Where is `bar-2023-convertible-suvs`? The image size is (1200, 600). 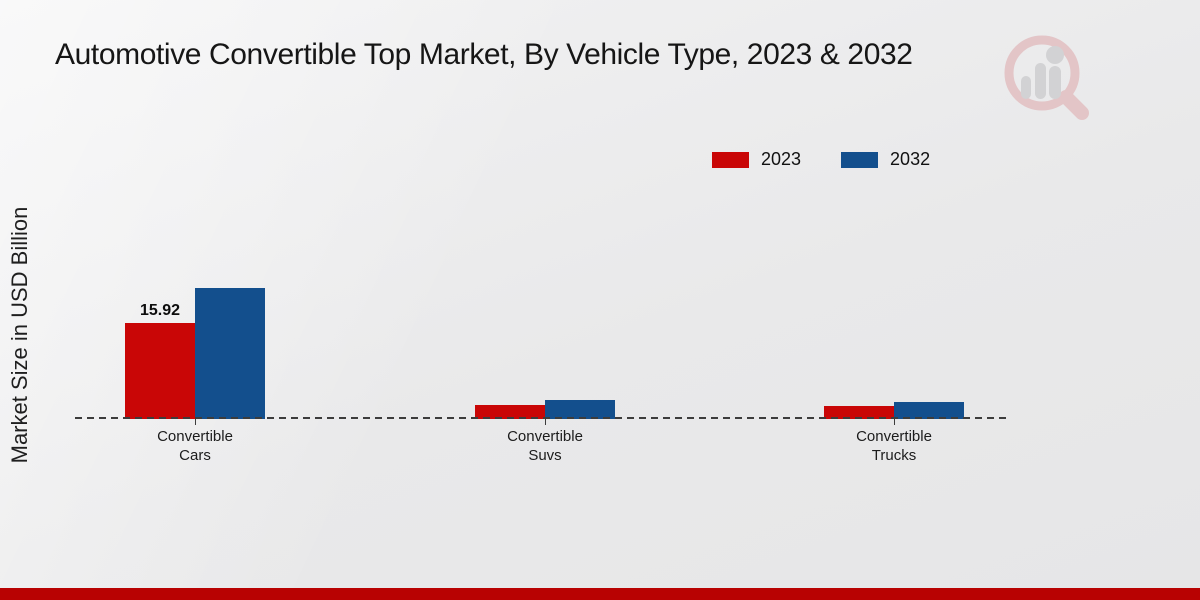
bar-2023-convertible-suvs is located at coordinates (510, 412).